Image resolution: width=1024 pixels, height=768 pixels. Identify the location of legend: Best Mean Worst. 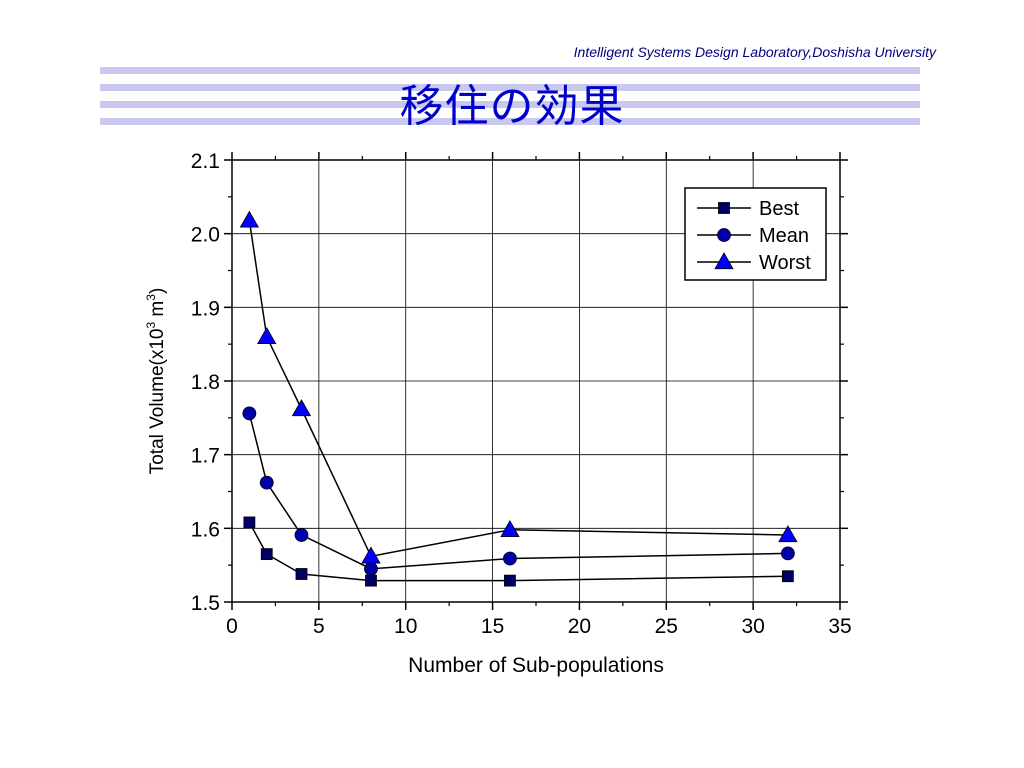
(755, 234).